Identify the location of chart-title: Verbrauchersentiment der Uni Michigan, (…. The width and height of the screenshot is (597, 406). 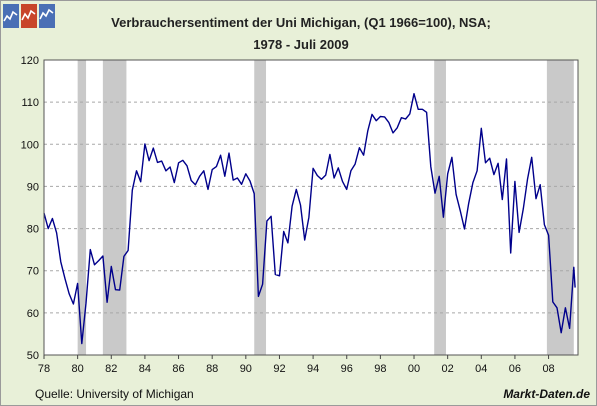
(301, 22).